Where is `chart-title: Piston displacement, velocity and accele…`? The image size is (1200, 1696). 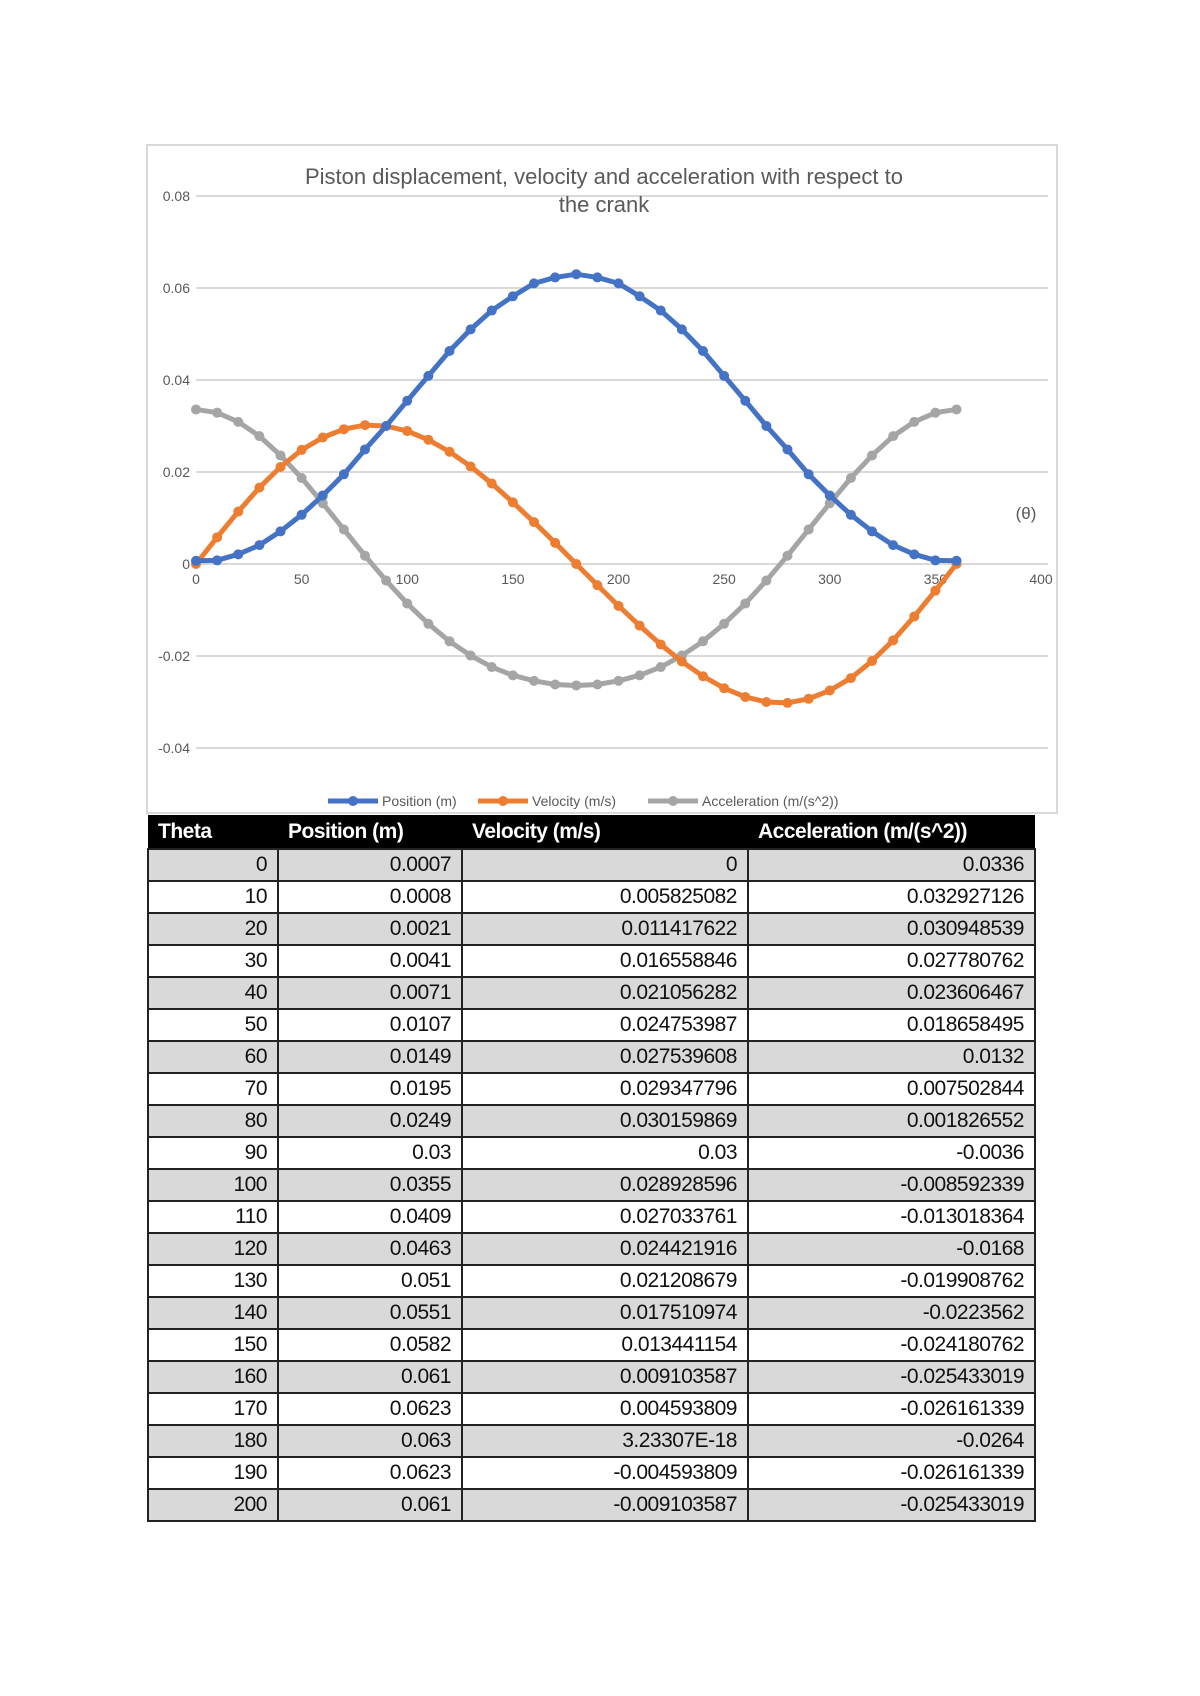 chart-title: Piston displacement, velocity and accele… is located at coordinates (604, 176).